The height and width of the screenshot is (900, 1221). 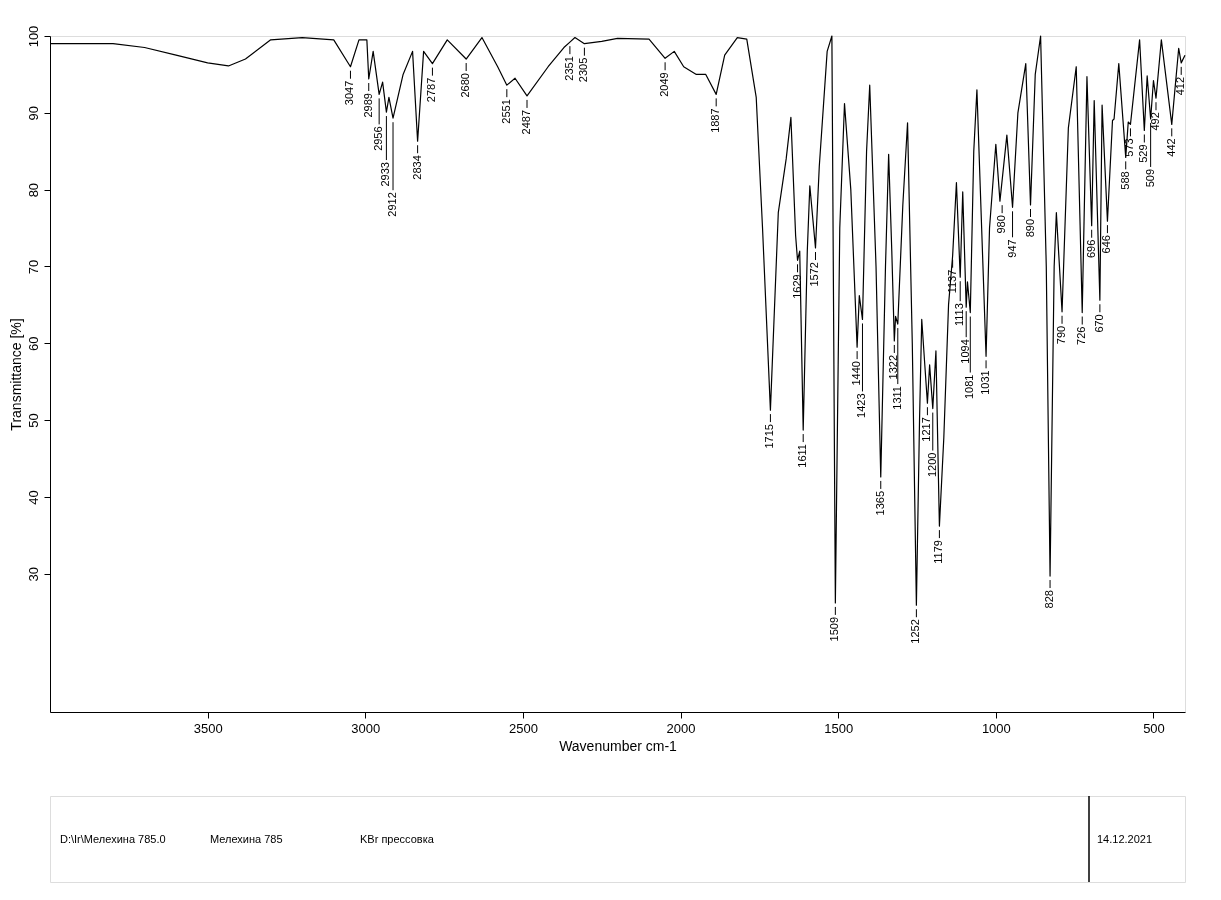 I want to click on annotation: 2551, so click(x=505, y=111).